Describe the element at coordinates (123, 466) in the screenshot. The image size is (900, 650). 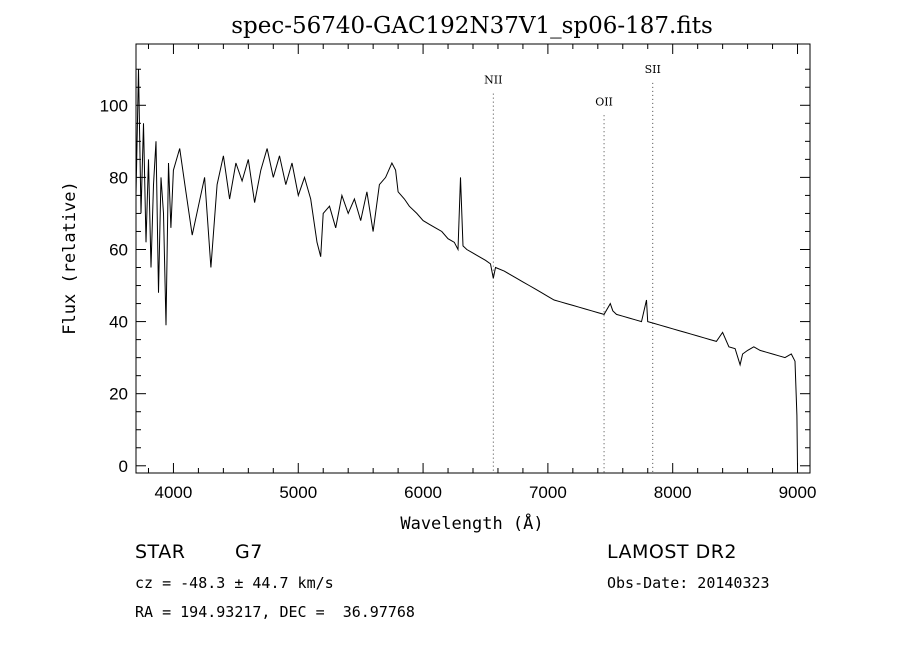
I see `y-tick-label: 0` at that location.